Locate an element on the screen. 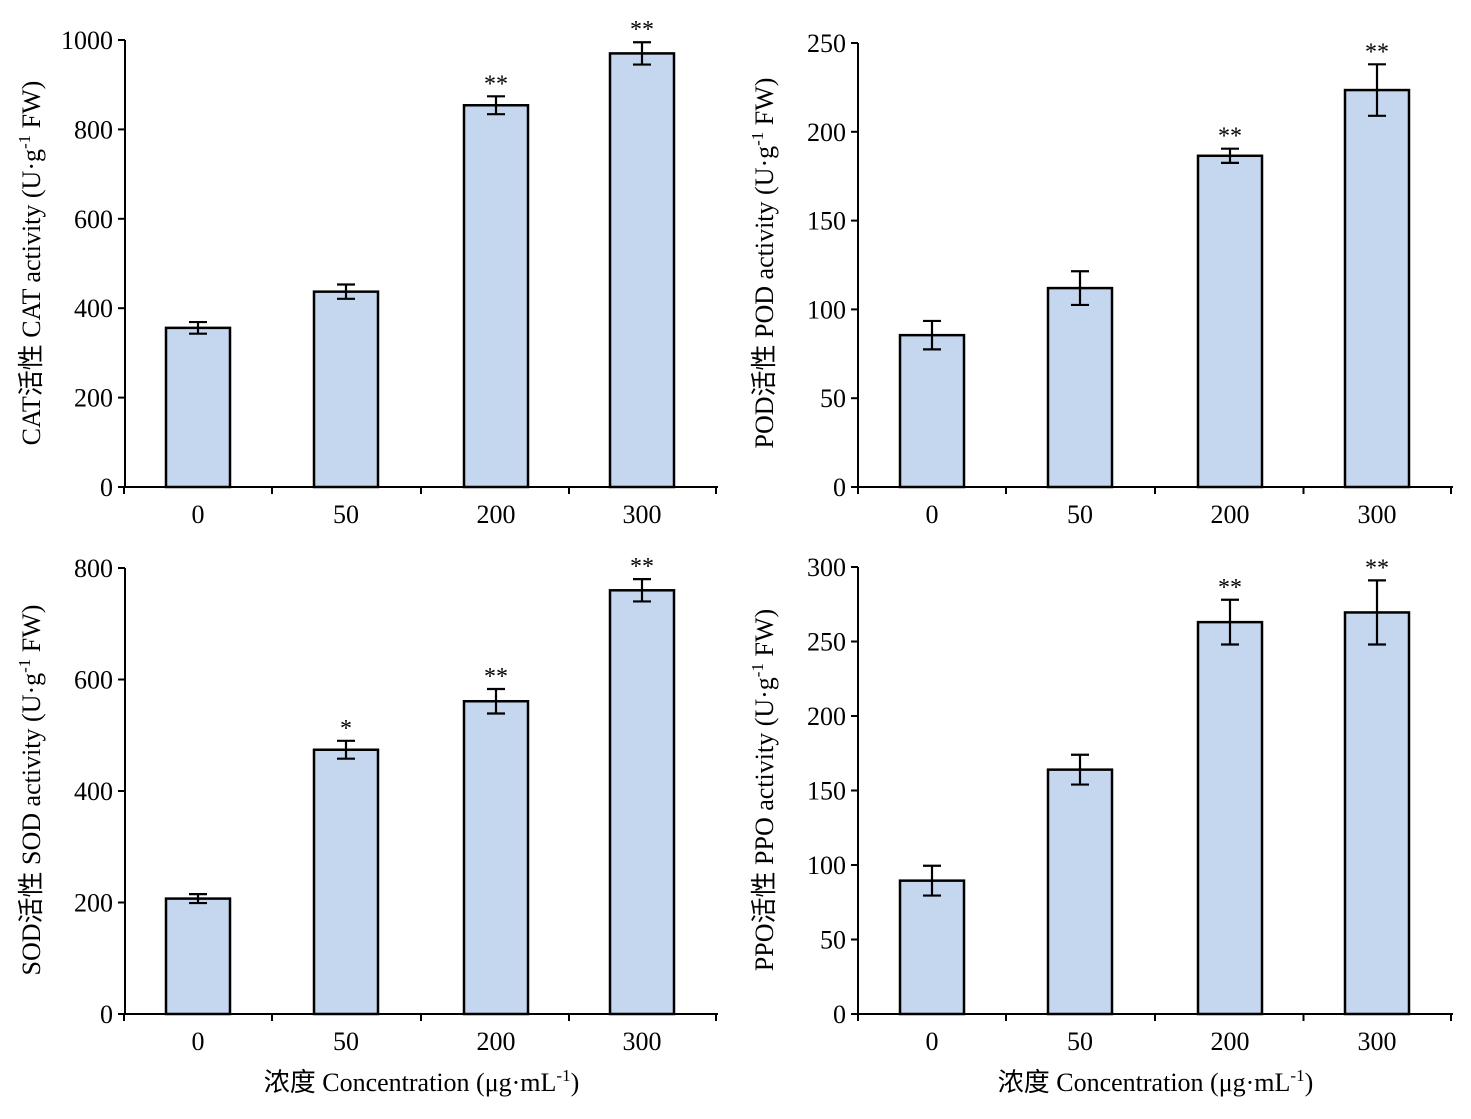 This screenshot has width=1471, height=1119. y-axis-label-main: SOD活性 SOD activity (U·g is located at coordinates (31, 824).